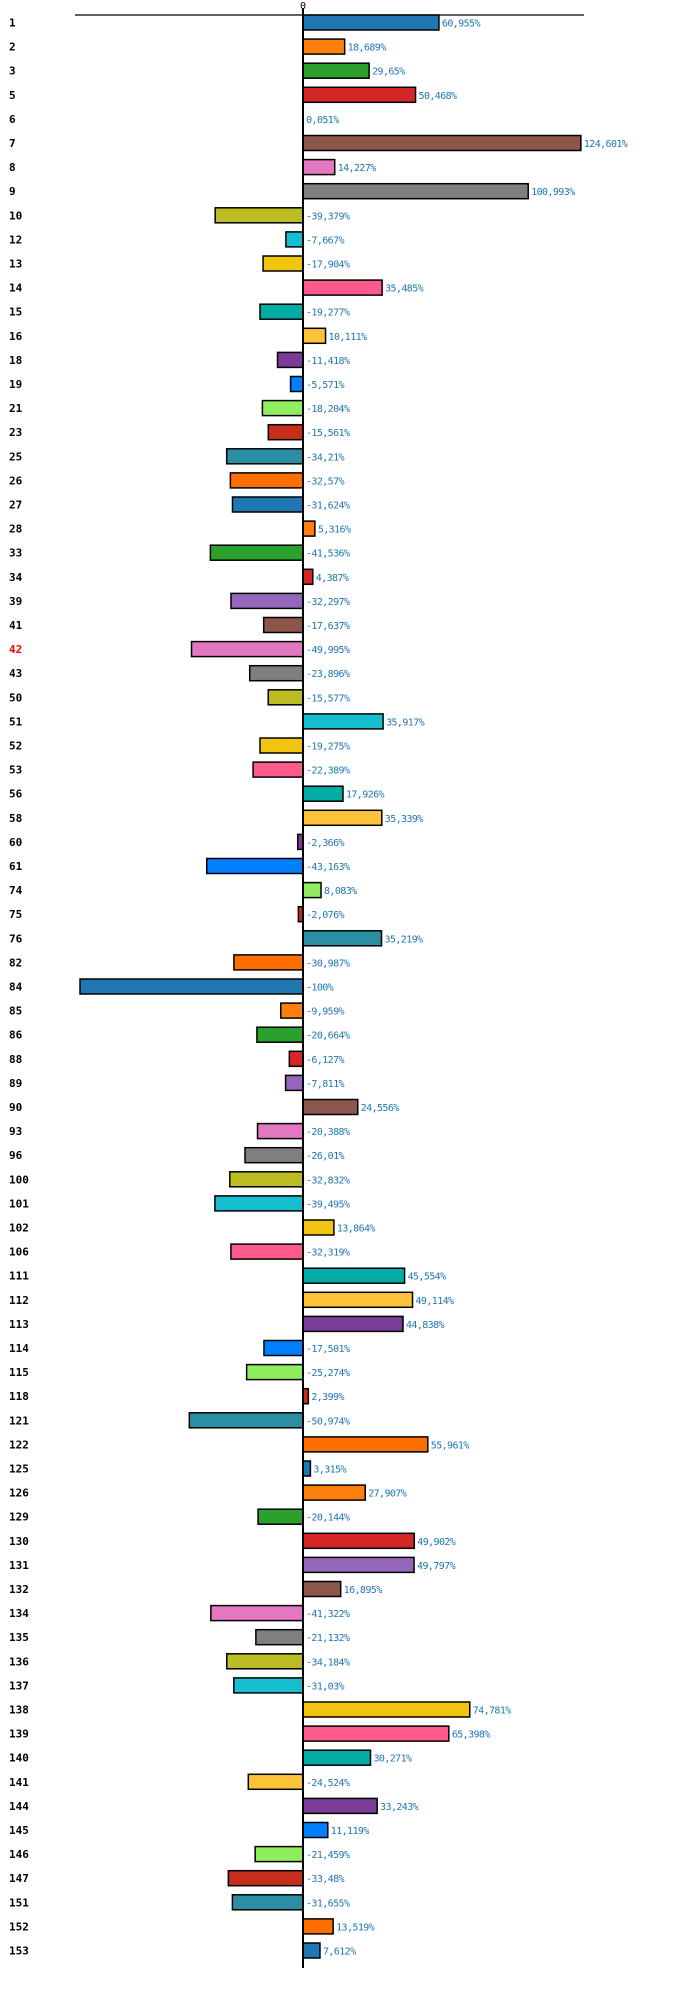 The height and width of the screenshot is (1989, 700). Describe the element at coordinates (15, 1059) in the screenshot. I see `category-label: 88` at that location.